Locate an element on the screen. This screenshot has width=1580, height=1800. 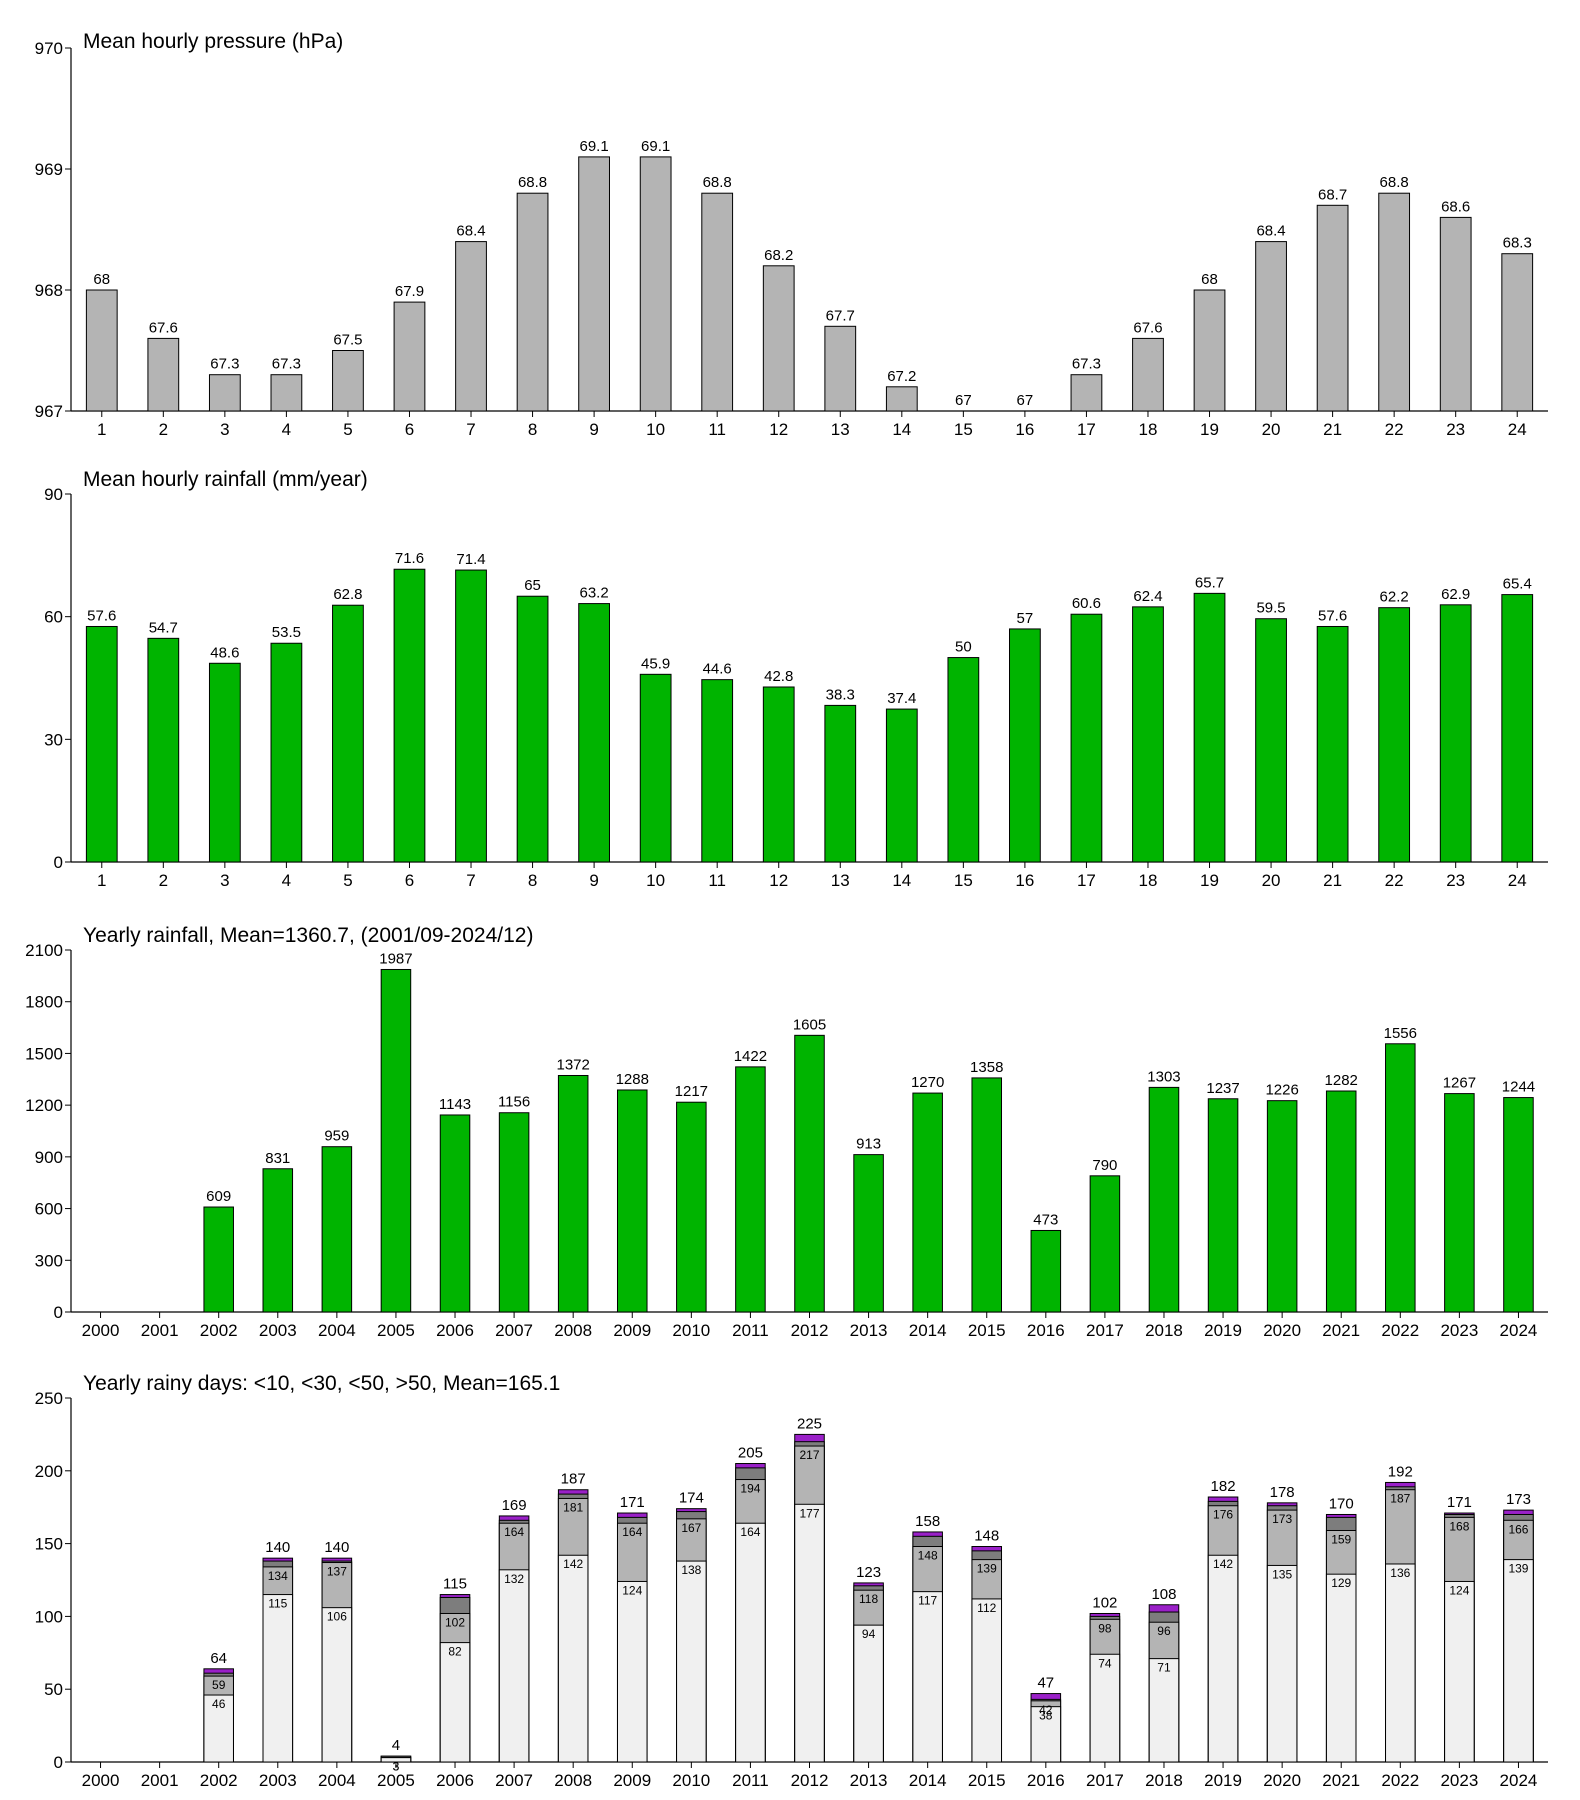
x-tick-label: 9 is located at coordinates (593, 429).